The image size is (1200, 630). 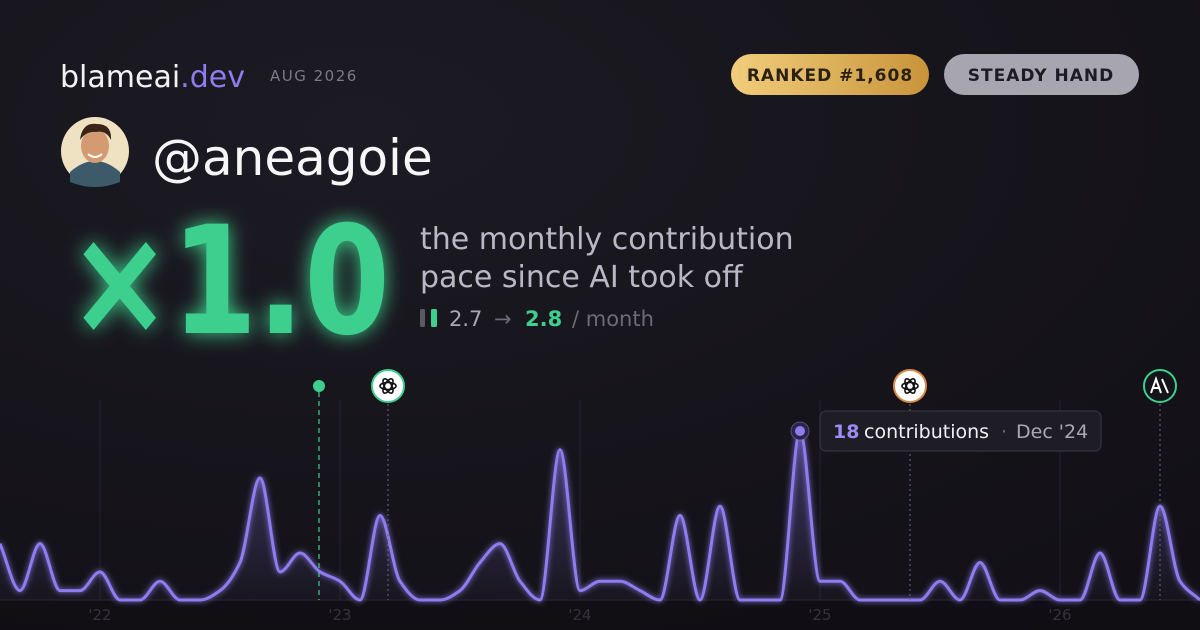 What do you see at coordinates (434, 318) in the screenshot?
I see `after-icon` at bounding box center [434, 318].